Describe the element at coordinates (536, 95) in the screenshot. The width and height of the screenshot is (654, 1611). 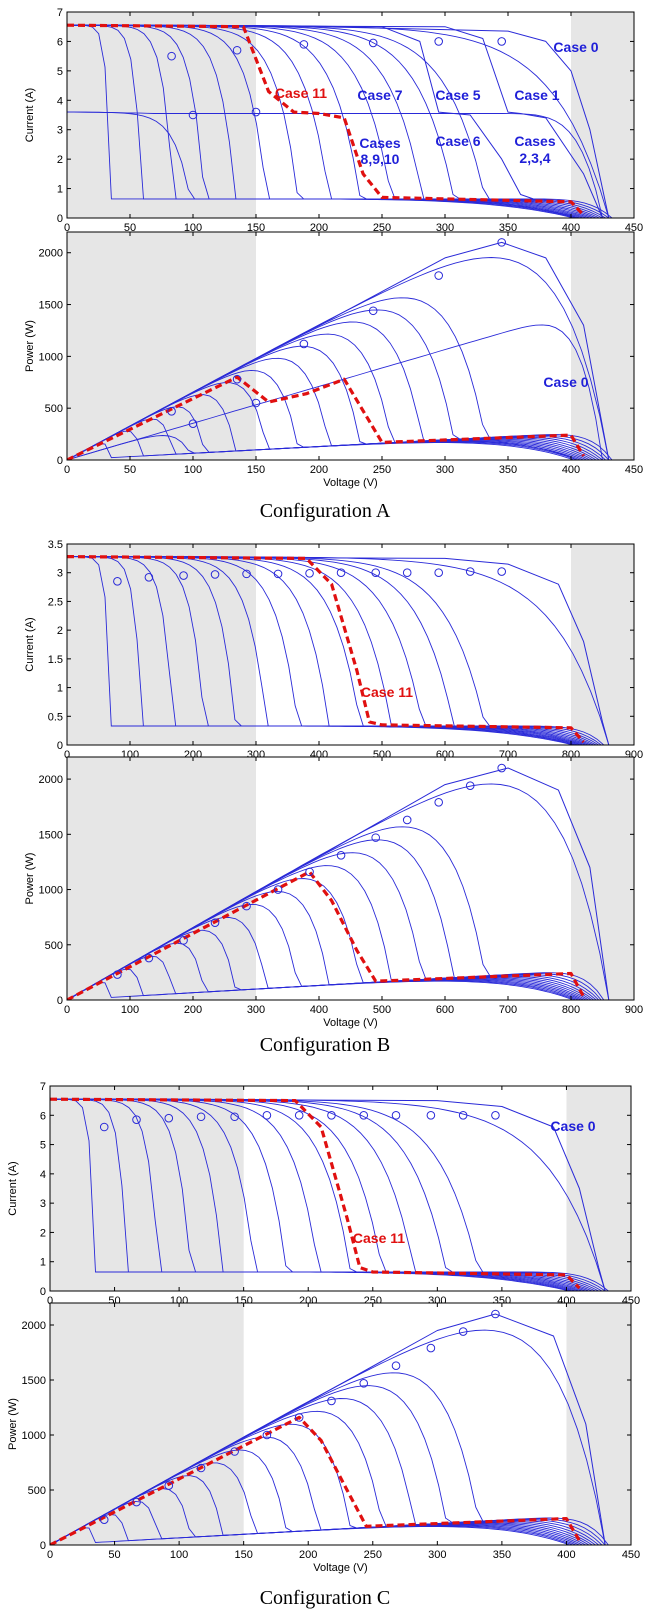
I see `annotation-label: Case 1` at that location.